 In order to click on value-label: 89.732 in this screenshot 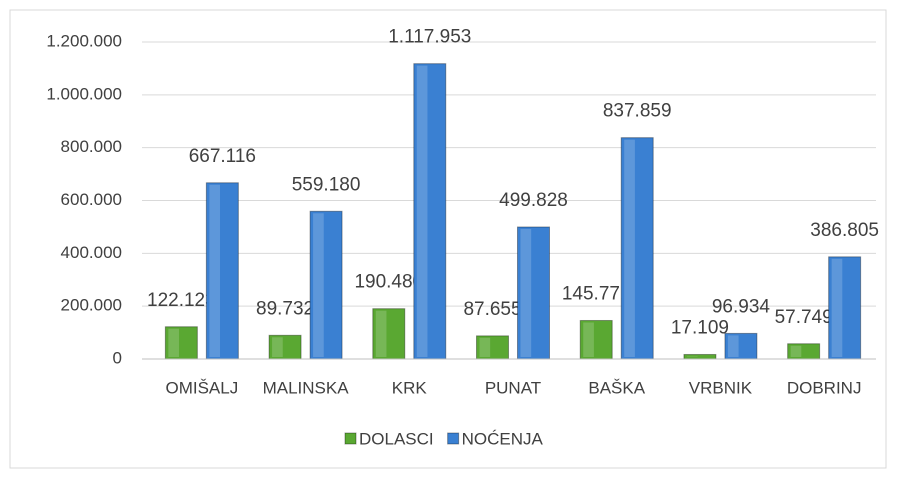, I will do `click(285, 308)`.